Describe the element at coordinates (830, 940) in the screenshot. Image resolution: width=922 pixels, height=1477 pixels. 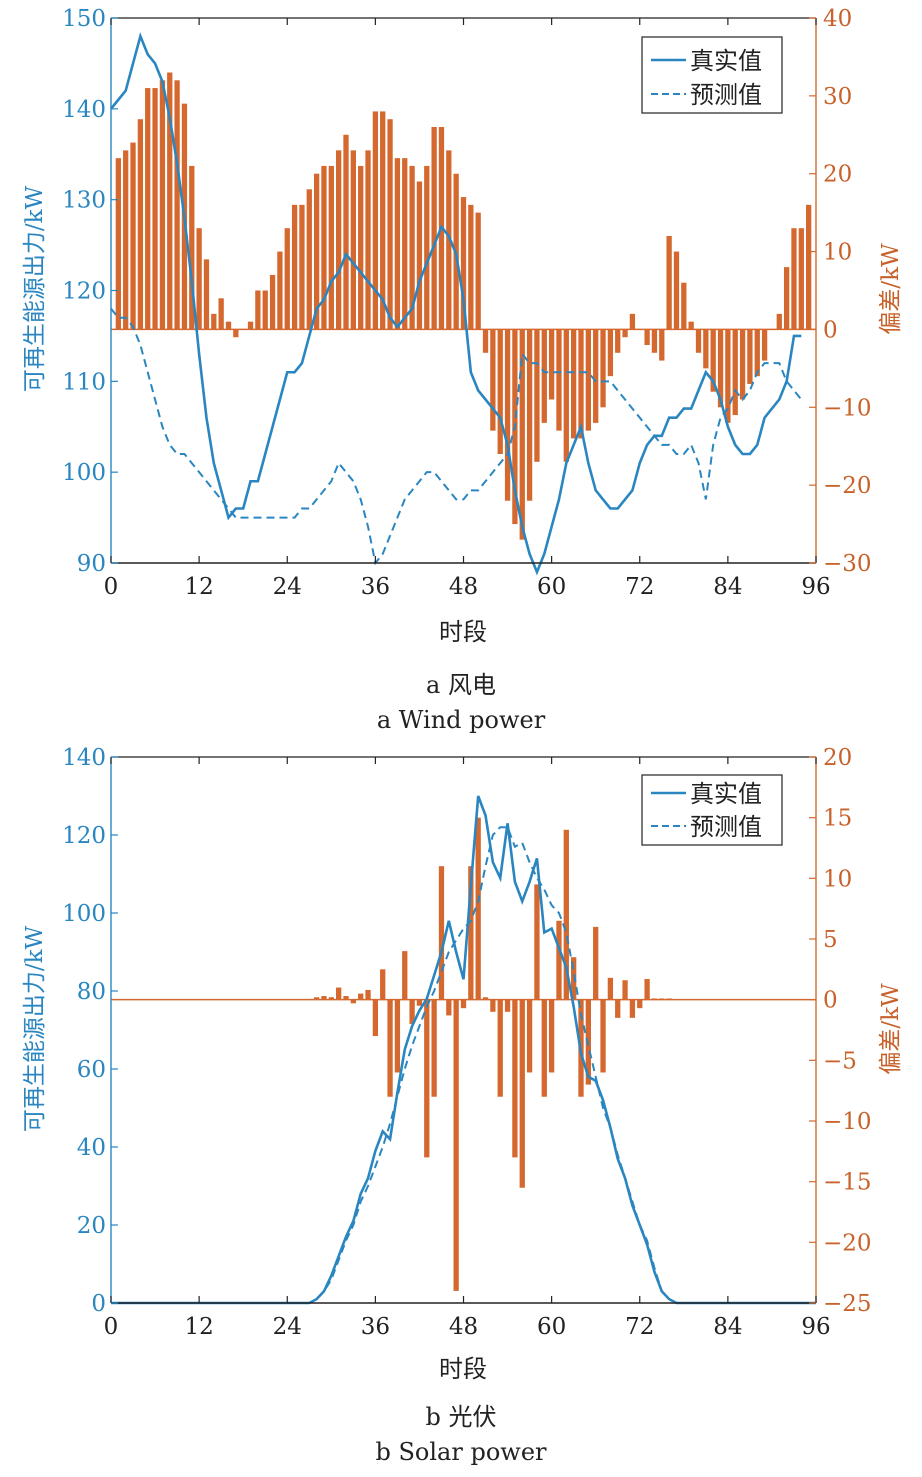
I see `y-right-tick-label: 5` at that location.